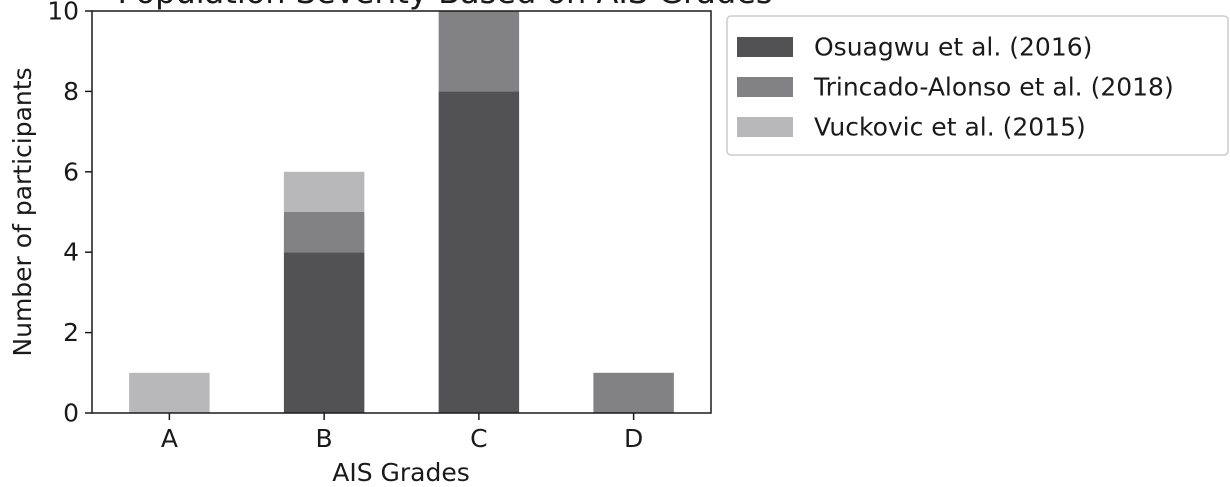  Describe the element at coordinates (993, 87) in the screenshot. I see `legend-label-2: Trincado-Alonso et al. (2018)` at that location.